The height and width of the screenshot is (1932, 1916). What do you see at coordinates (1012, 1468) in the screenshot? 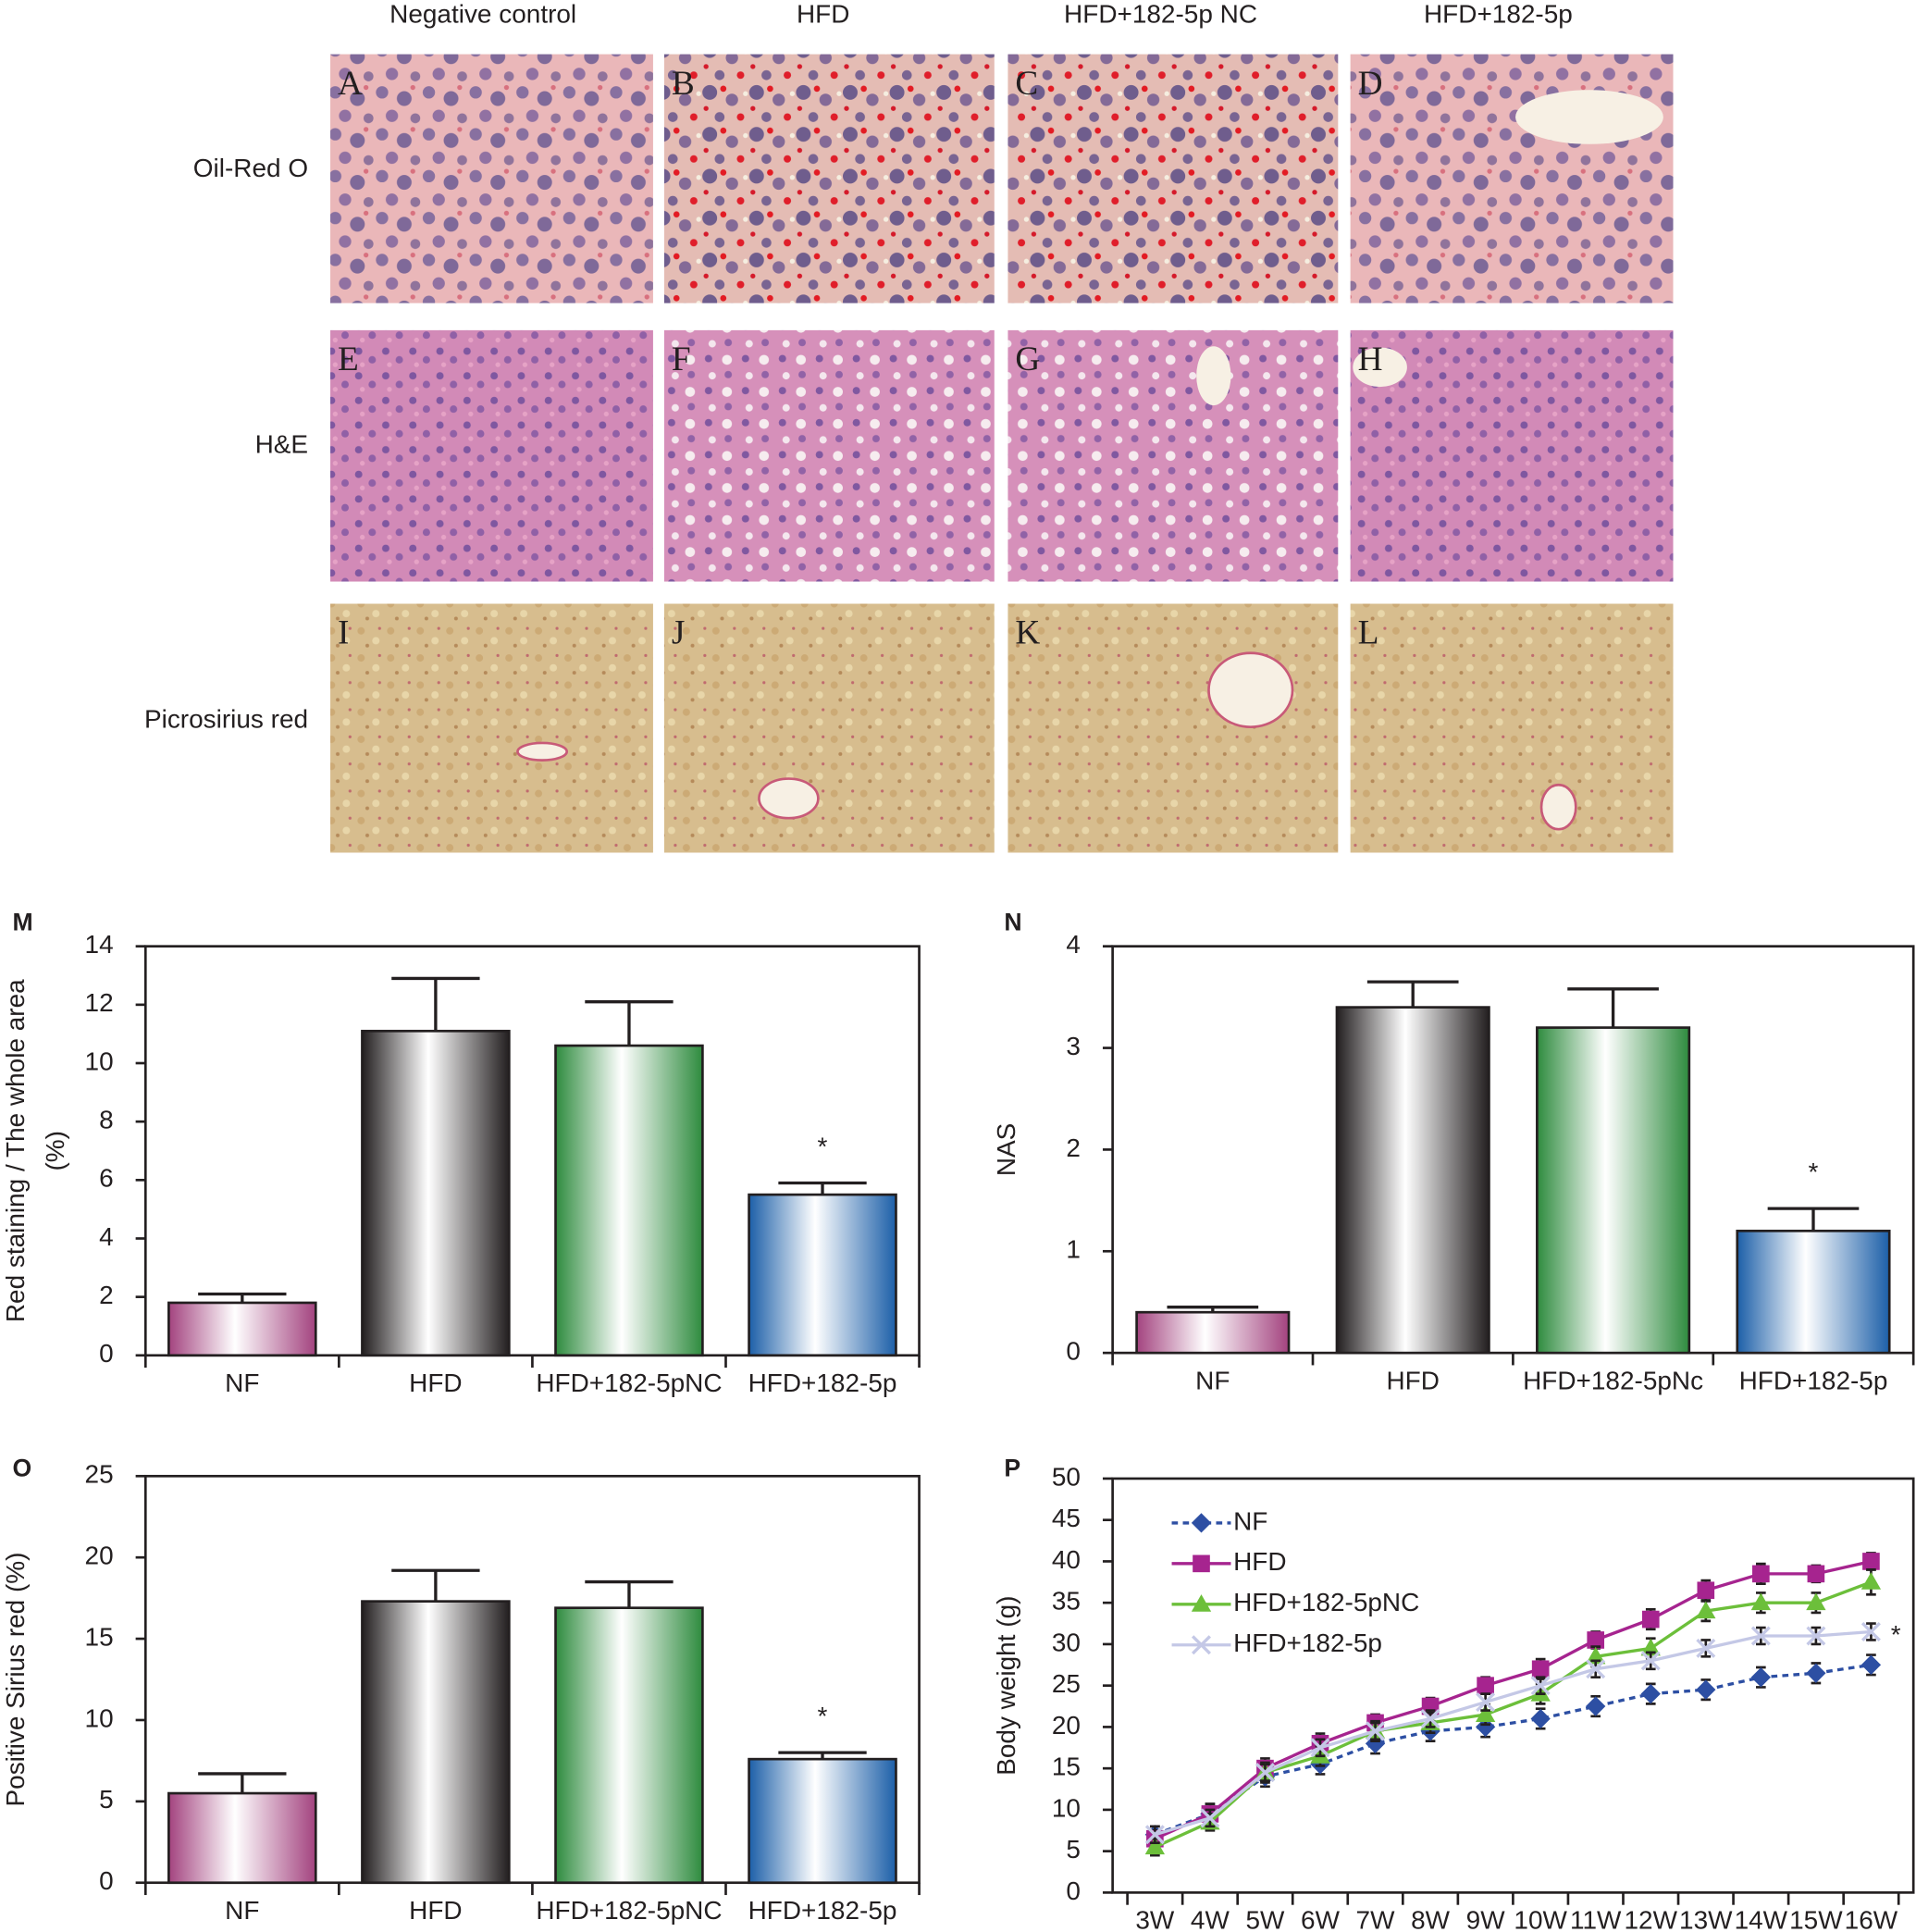
I see `panel-label: P` at bounding box center [1012, 1468].